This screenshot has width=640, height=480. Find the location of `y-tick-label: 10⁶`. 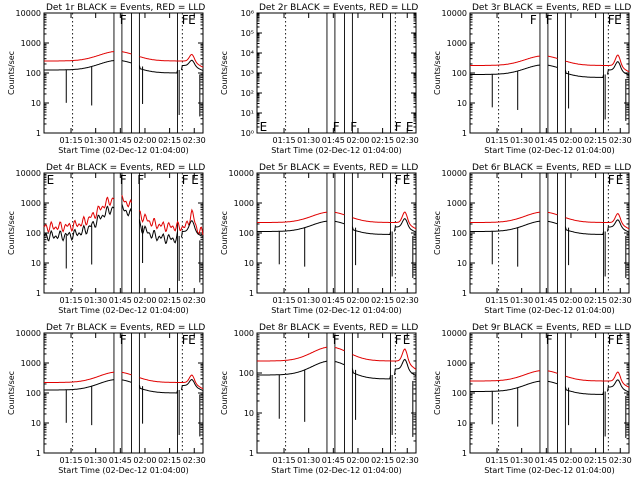

y-tick-label: 10⁶ is located at coordinates (247, 13).